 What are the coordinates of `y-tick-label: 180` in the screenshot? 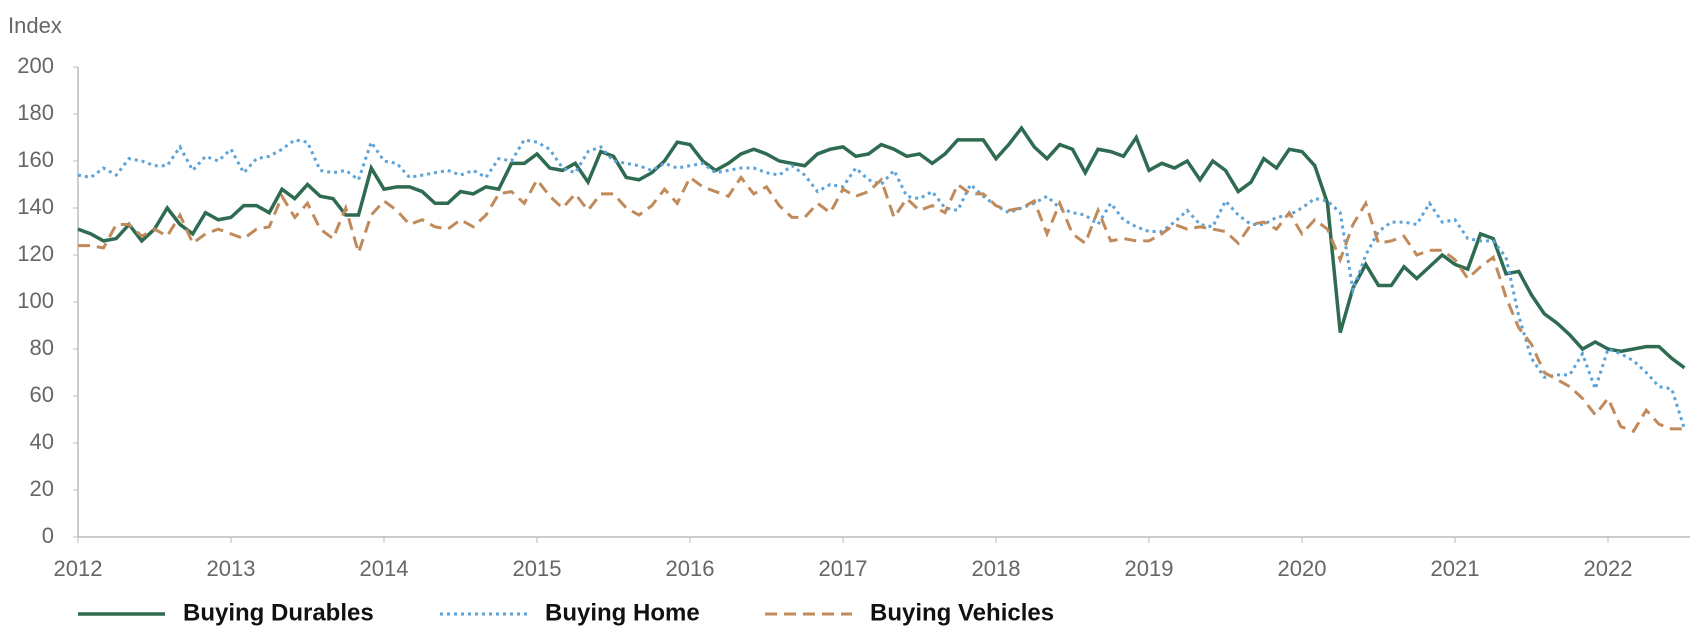 It's located at (35, 112).